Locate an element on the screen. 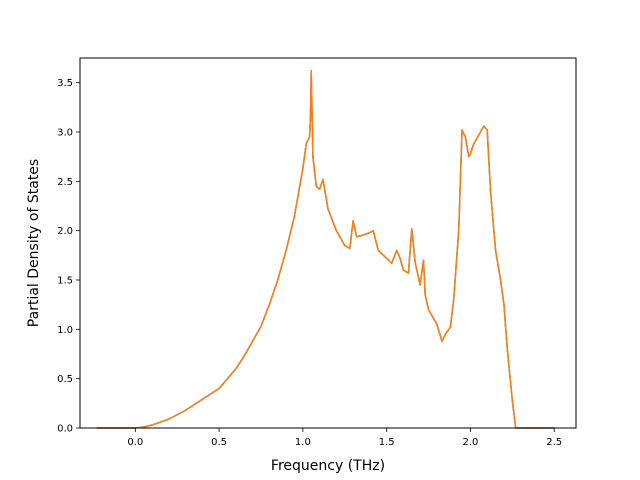 The image size is (640, 480). x-tick-label: 2.0 is located at coordinates (470, 442).